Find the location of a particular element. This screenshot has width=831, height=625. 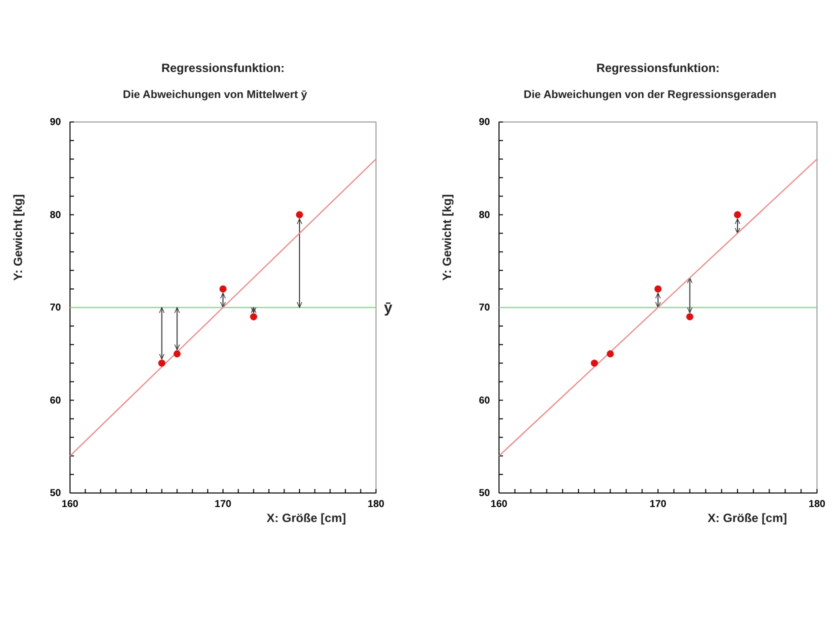

chart-subtitle: Die Abweichungen von Mittelwert ȳ is located at coordinates (215, 95).